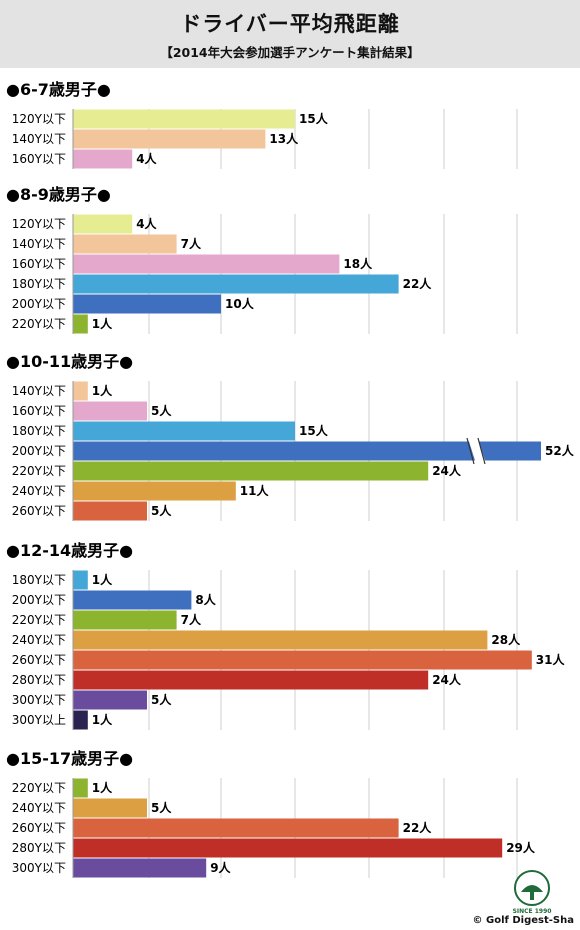 The height and width of the screenshot is (930, 580). What do you see at coordinates (69, 361) in the screenshot?
I see `section-title: ●10-11歳男子●` at bounding box center [69, 361].